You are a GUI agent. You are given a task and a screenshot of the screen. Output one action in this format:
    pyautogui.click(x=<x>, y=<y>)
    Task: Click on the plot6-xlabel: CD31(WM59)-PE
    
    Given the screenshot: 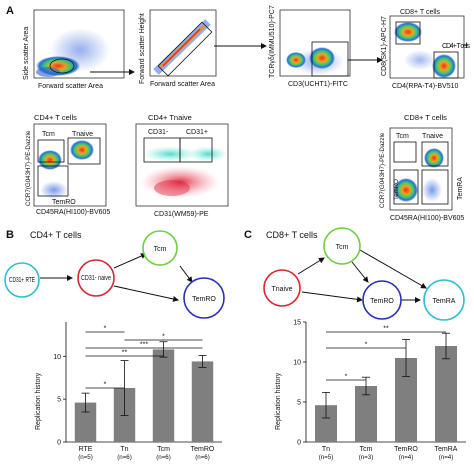 What is the action you would take?
    pyautogui.click(x=181, y=214)
    